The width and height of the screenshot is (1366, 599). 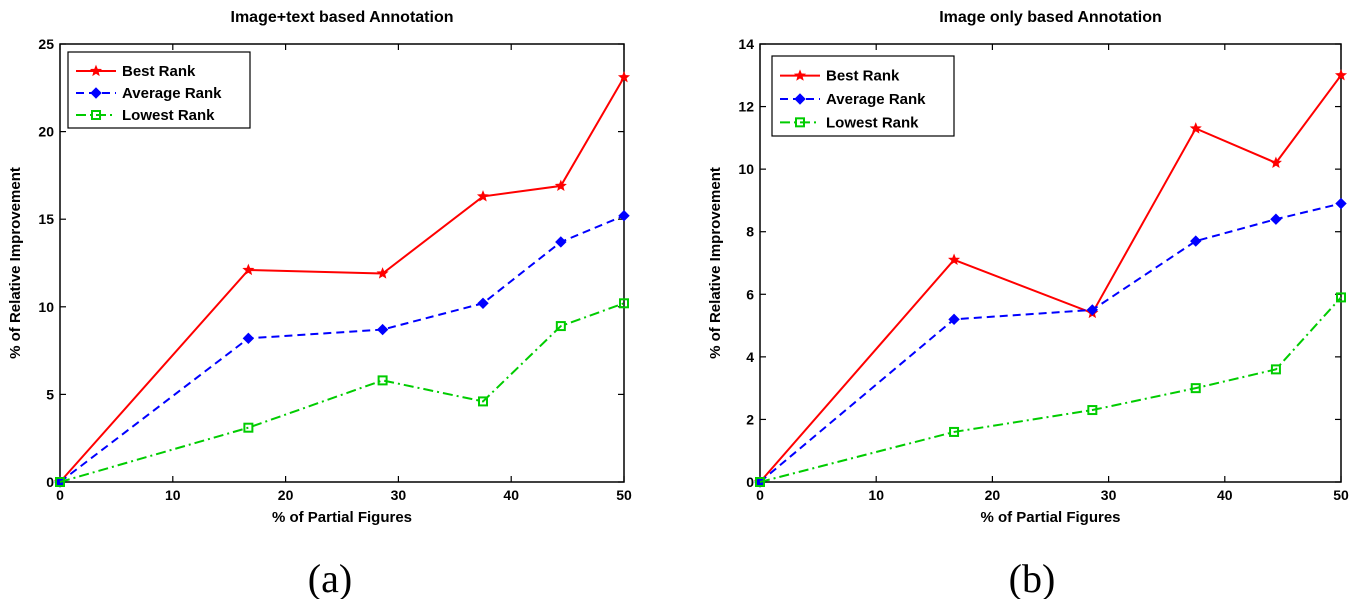 I want to click on y-tick-label: 4, so click(x=750, y=357).